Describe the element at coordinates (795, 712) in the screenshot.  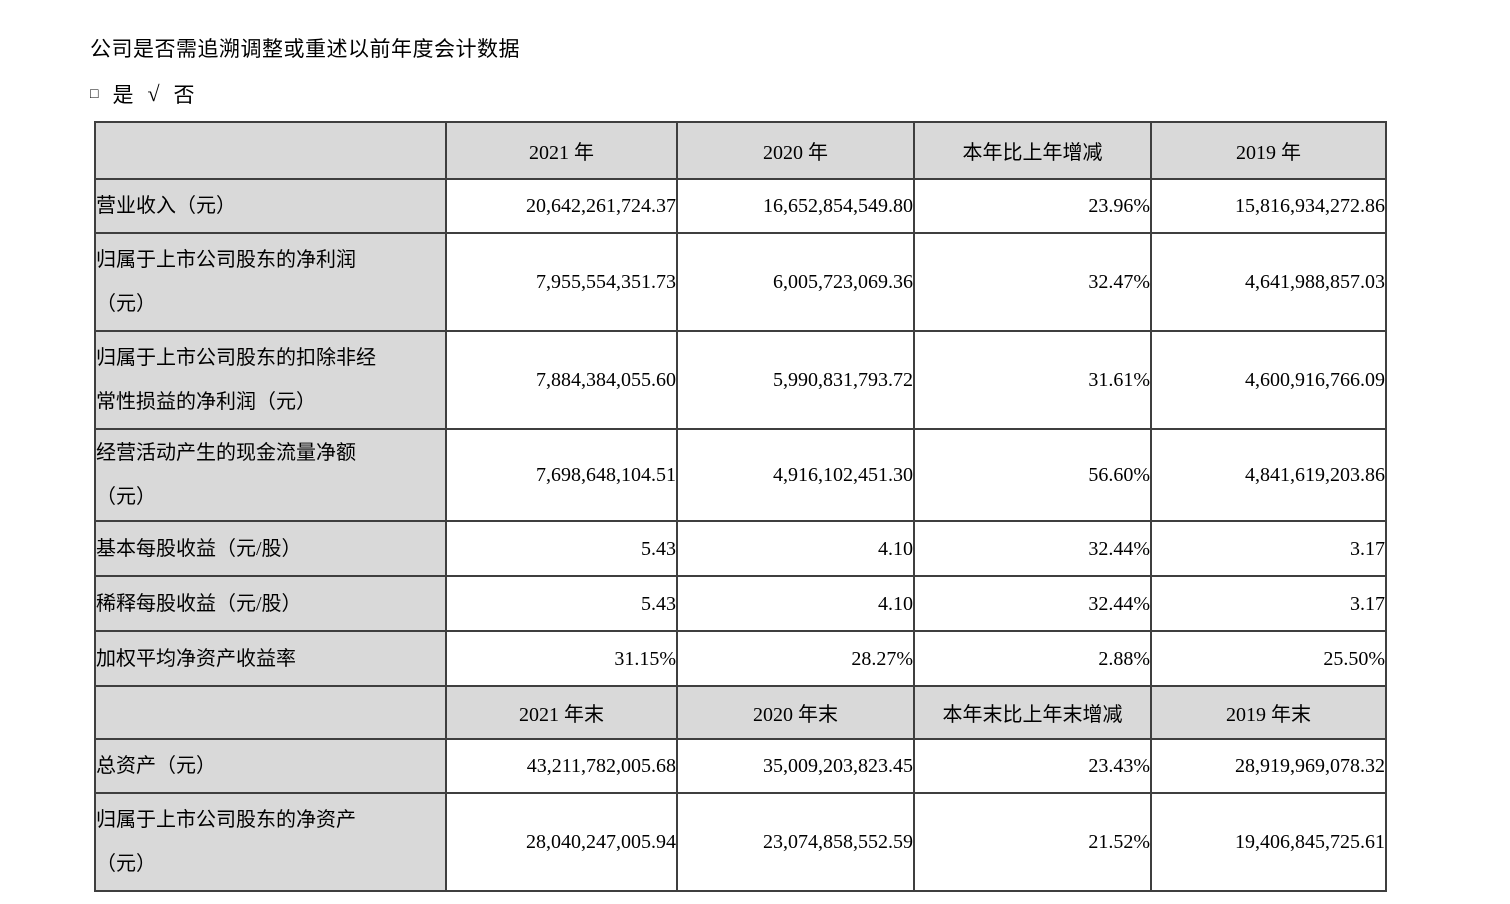
I see `header-2020-end: 2020 年末` at that location.